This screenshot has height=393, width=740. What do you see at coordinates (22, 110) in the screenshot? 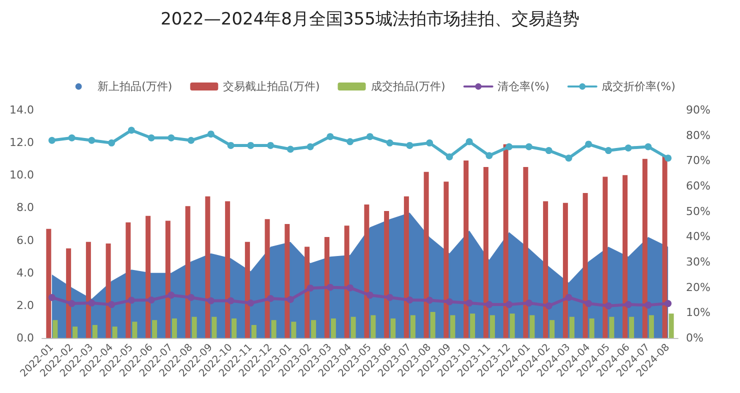
I see `y-tick-label: 14.0` at bounding box center [22, 110].